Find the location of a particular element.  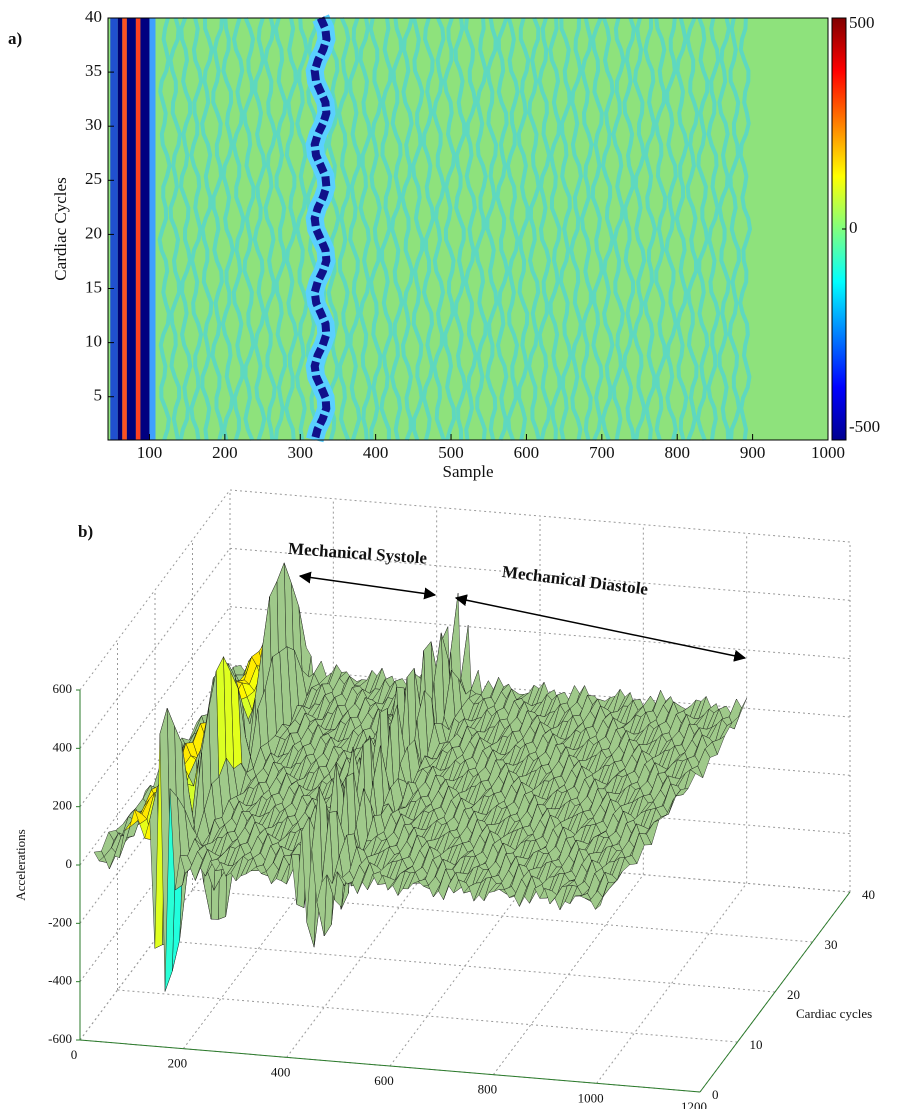

surface-cell is located at coordinates (601, 896).